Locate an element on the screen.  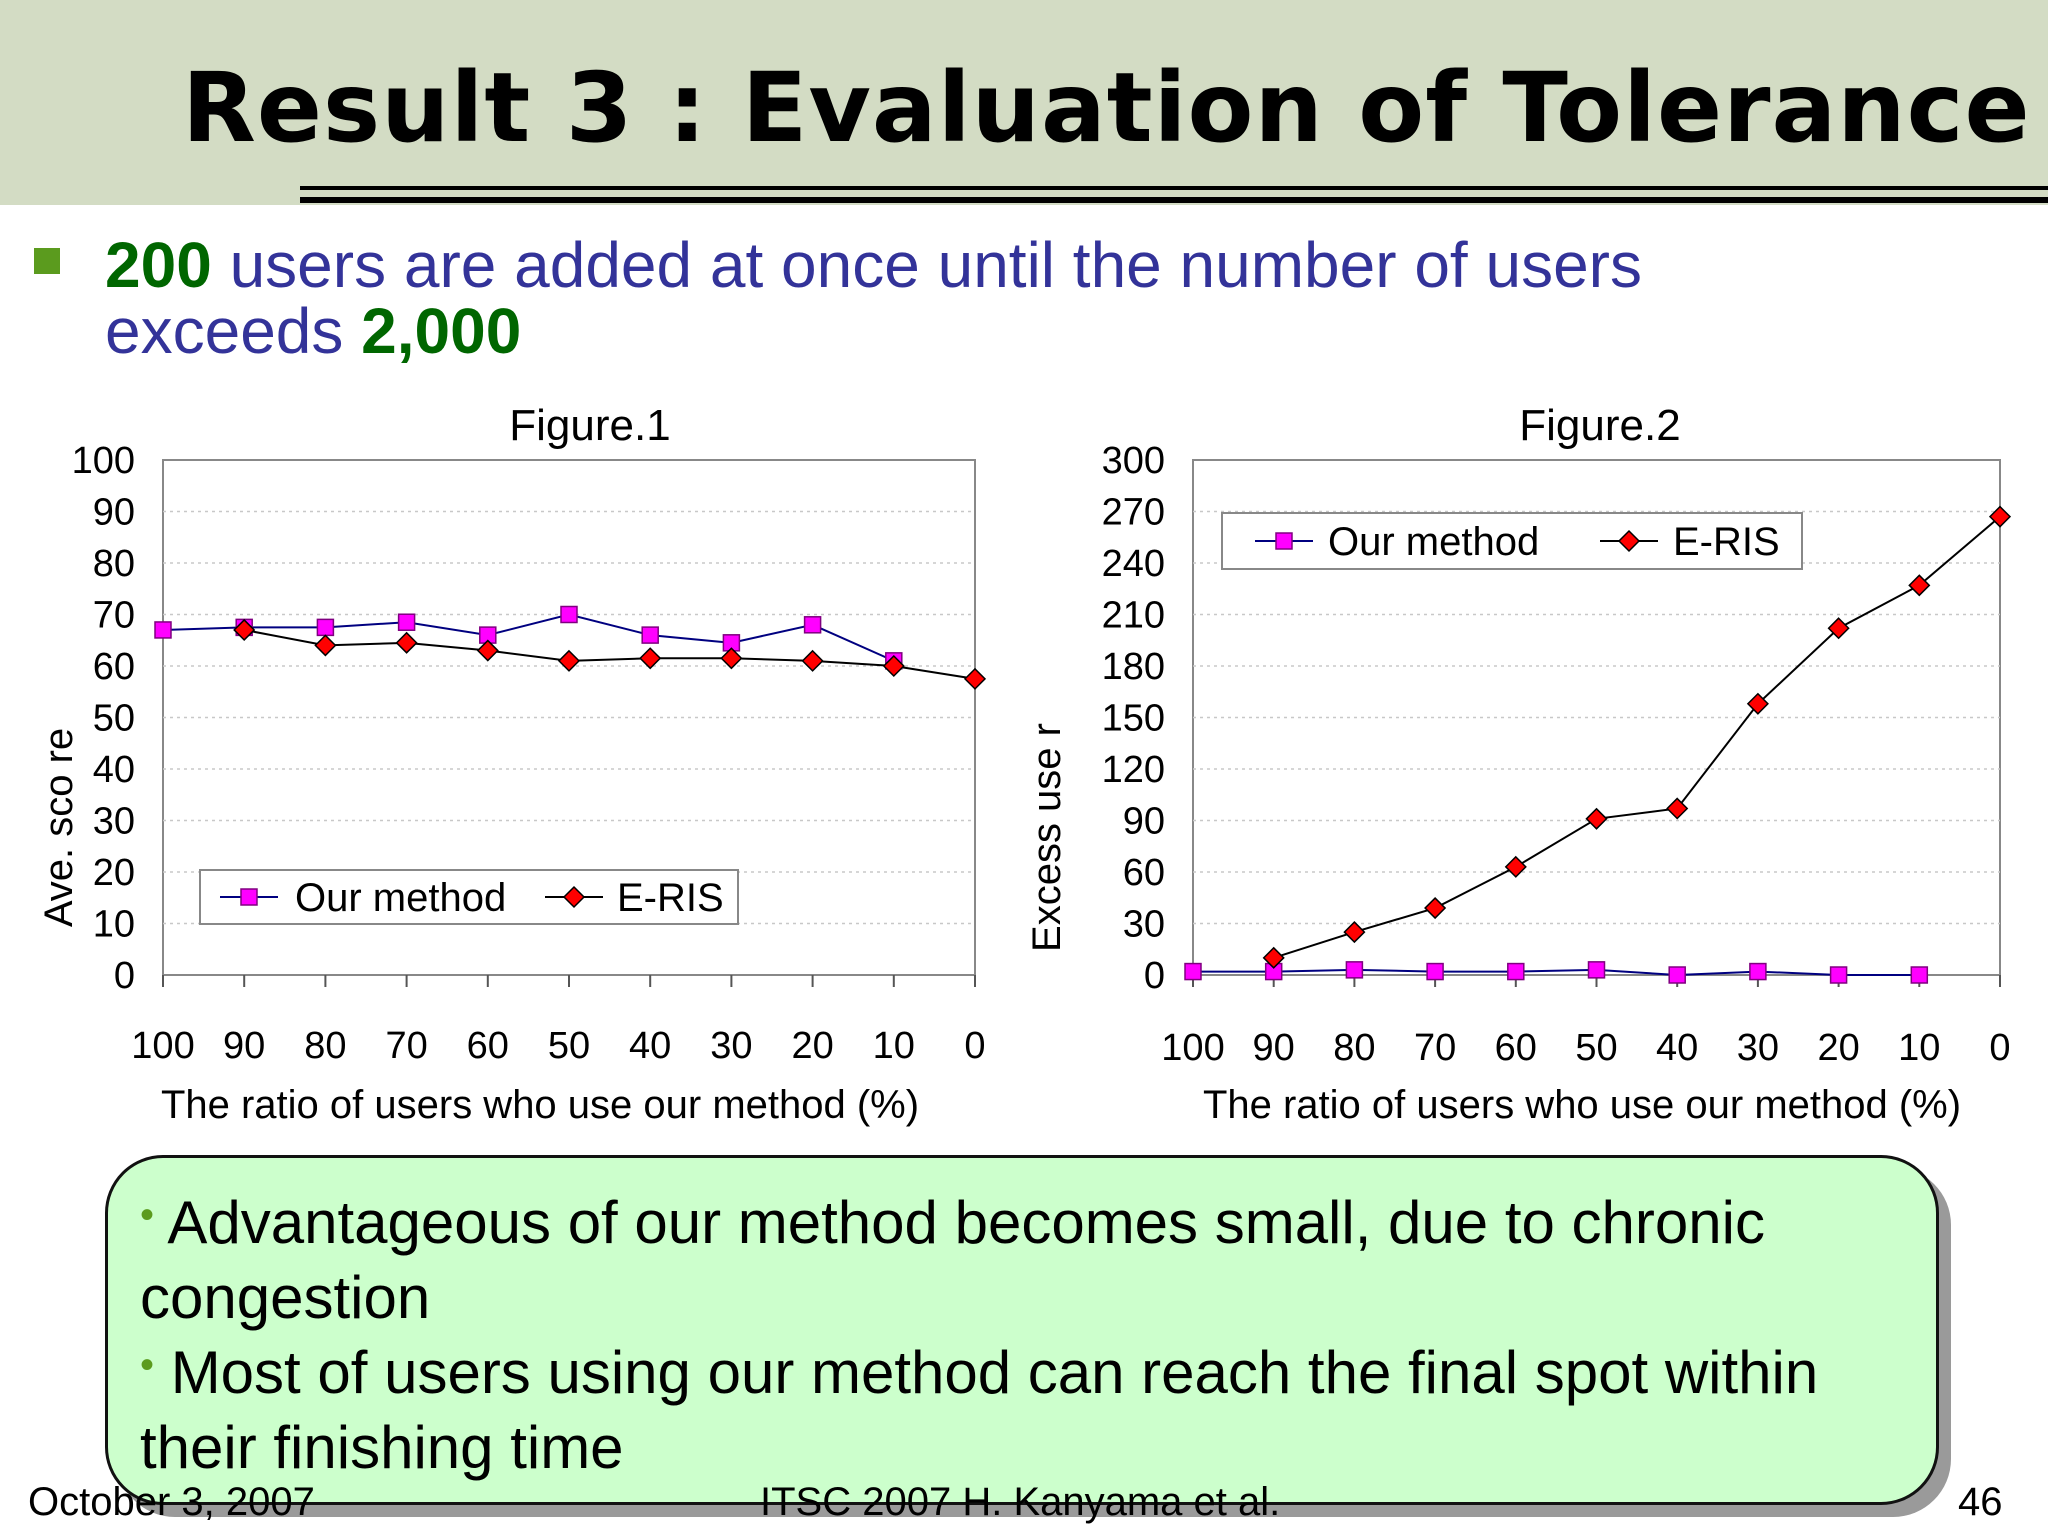
series-line-e-ris is located at coordinates (610, 654).